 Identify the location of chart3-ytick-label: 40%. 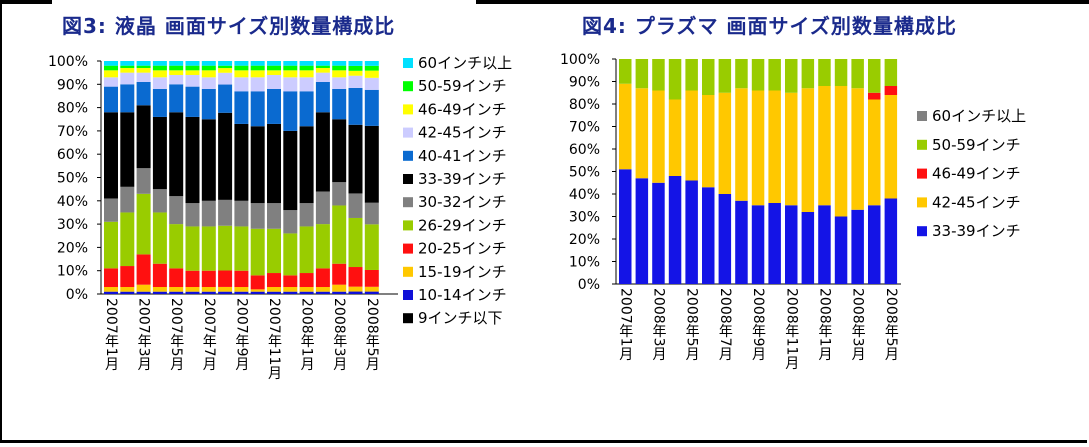
(72, 202).